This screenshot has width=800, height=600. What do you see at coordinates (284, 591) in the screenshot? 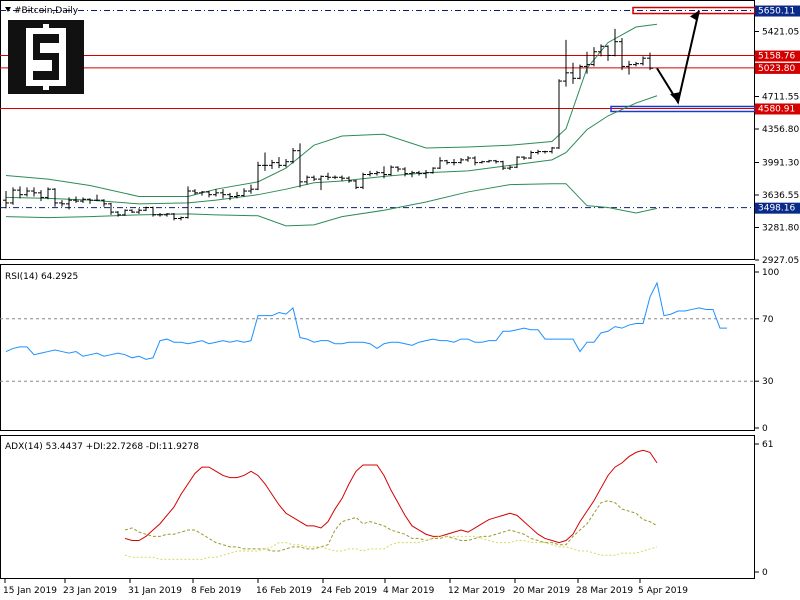
I see `time-tick-label: 16 Feb 2019` at bounding box center [284, 591].